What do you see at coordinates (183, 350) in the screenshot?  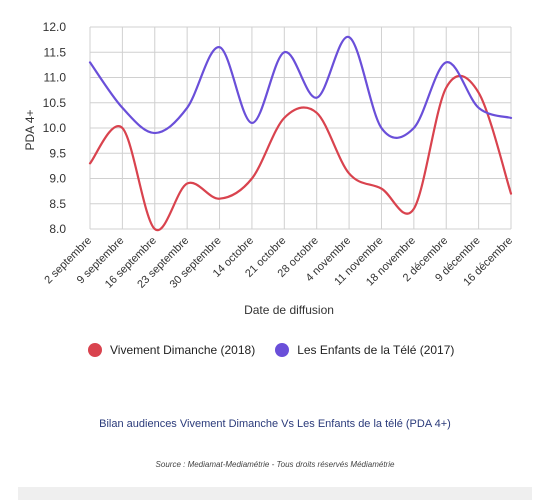 I see `legend-label: Vivement Dimanche (2018)` at bounding box center [183, 350].